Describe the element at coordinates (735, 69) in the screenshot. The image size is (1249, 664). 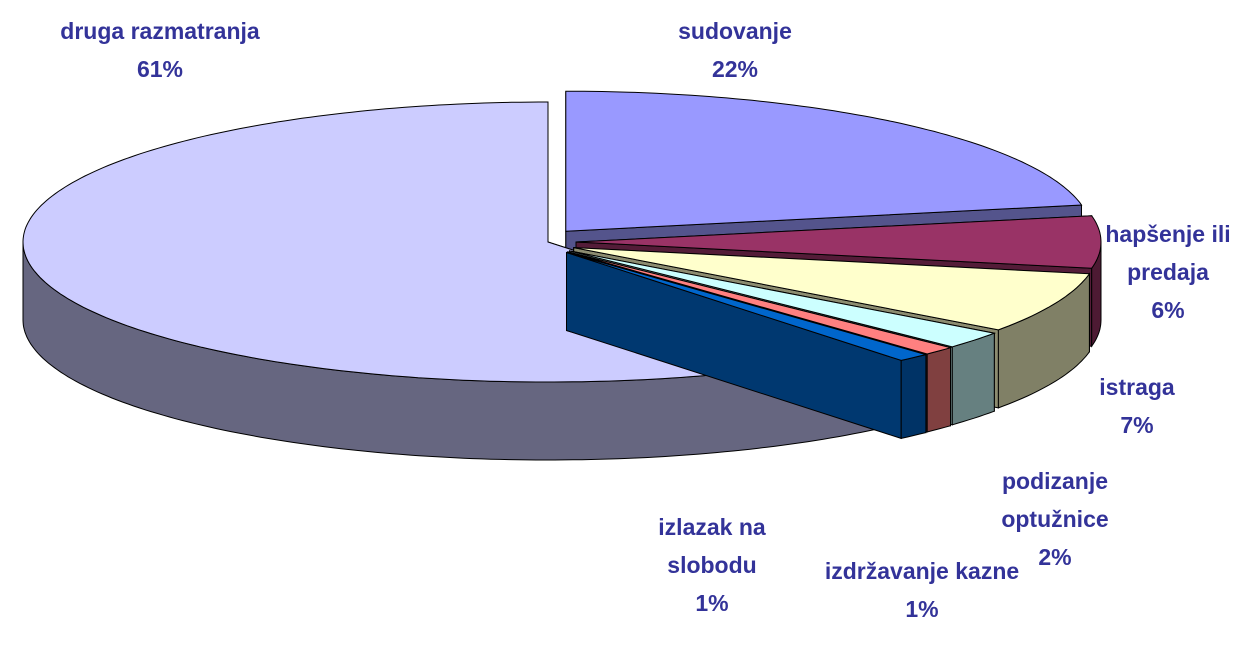
I see `value-label: 22%` at that location.